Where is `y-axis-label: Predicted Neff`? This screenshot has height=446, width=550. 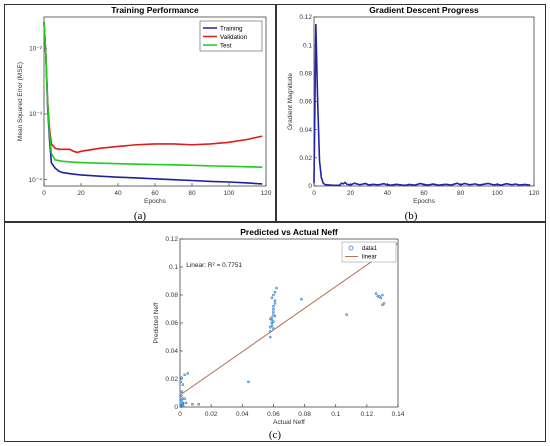
y-axis-label: Predicted Neff is located at coordinates (156, 322).